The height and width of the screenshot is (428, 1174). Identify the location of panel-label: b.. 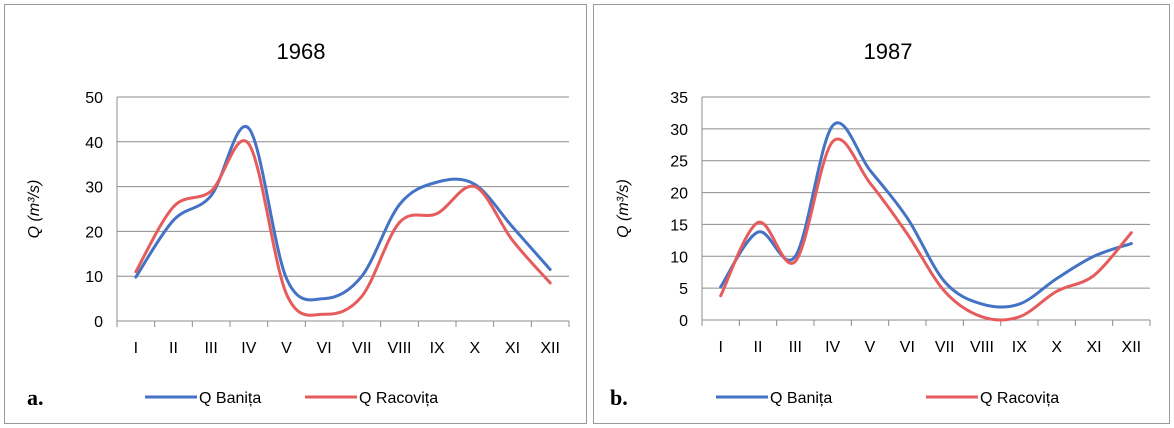
(619, 397).